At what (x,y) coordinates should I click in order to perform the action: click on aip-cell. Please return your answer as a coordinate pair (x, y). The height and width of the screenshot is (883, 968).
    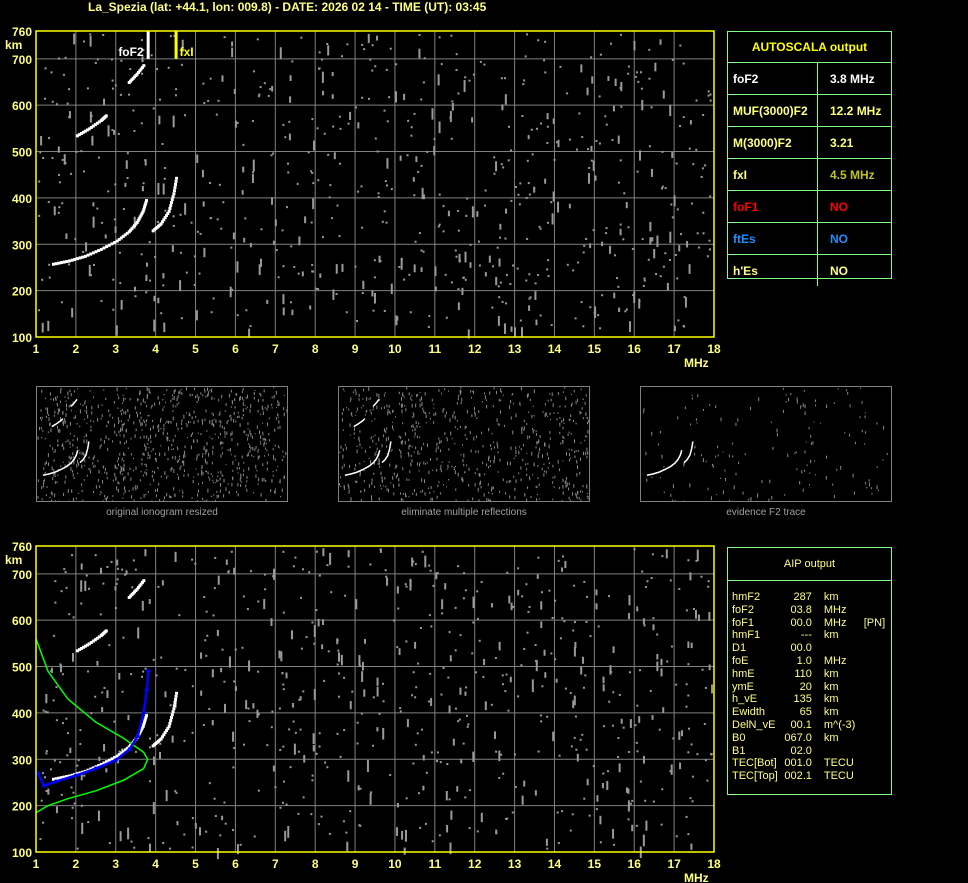
    Looking at the image, I should click on (877, 776).